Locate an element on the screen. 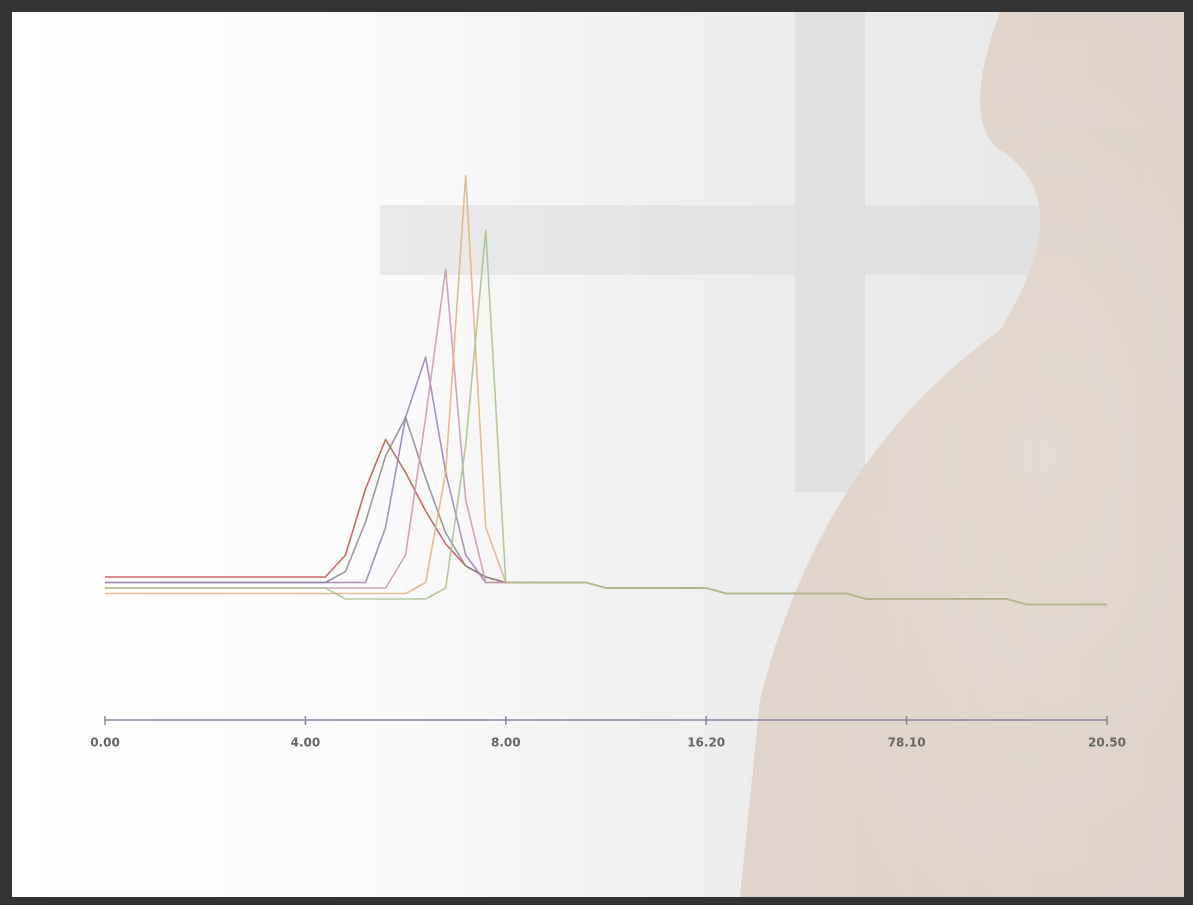 The height and width of the screenshot is (909, 1193). x-tick-label: 8.00 is located at coordinates (506, 743).